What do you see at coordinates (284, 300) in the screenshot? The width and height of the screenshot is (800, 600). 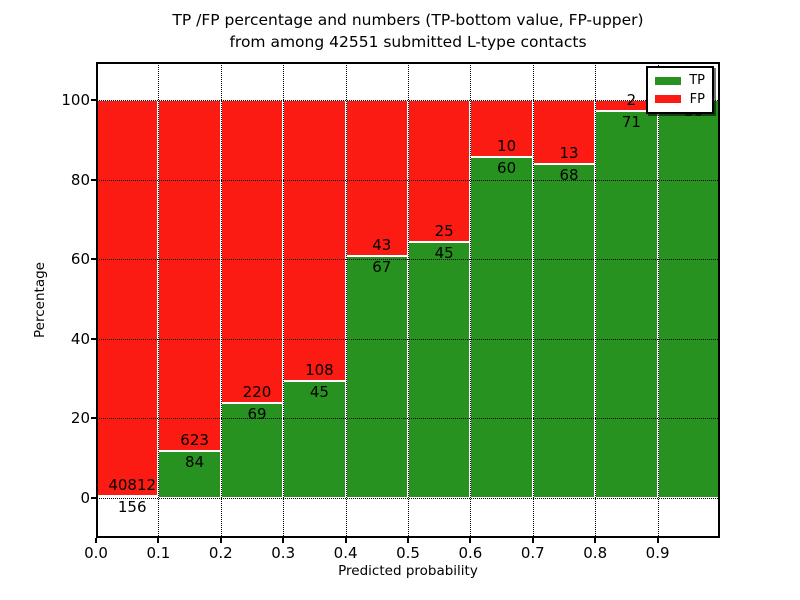 I see `gridline-v-0.3` at bounding box center [284, 300].